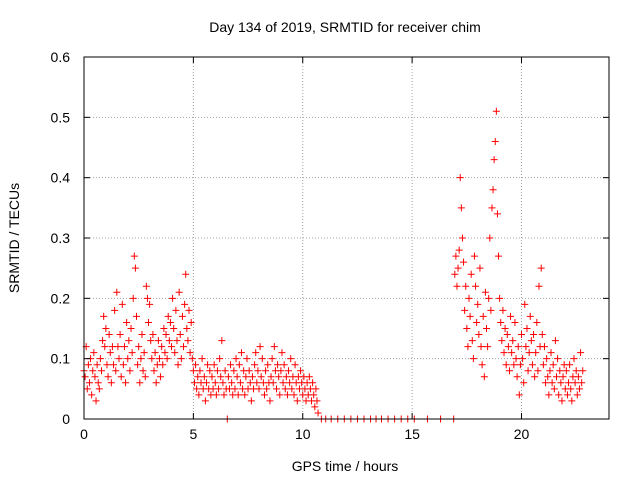 This screenshot has height=480, width=640. Describe the element at coordinates (61, 238) in the screenshot. I see `y-tick-labels: 0 0.1 0.2 0.3 0.4 0.5 0.6` at that location.